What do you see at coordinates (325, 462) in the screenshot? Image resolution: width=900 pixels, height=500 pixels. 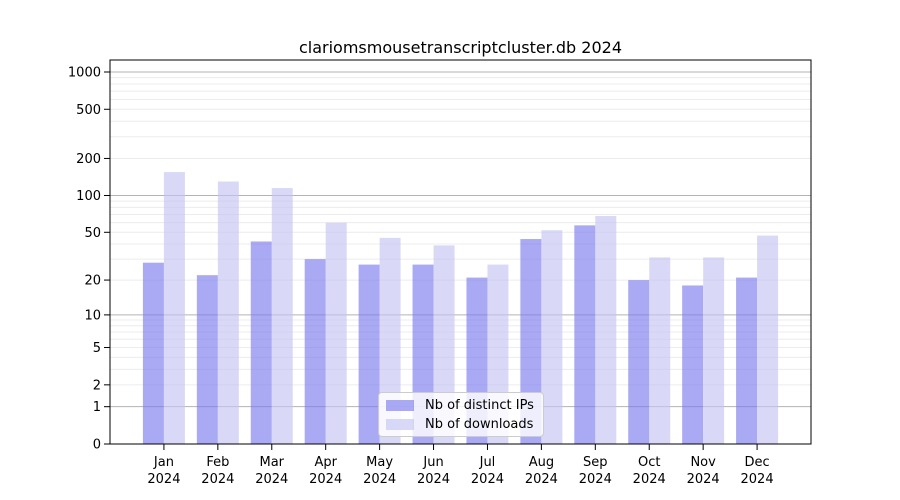 I see `x-tick-label-month: Apr` at bounding box center [325, 462].